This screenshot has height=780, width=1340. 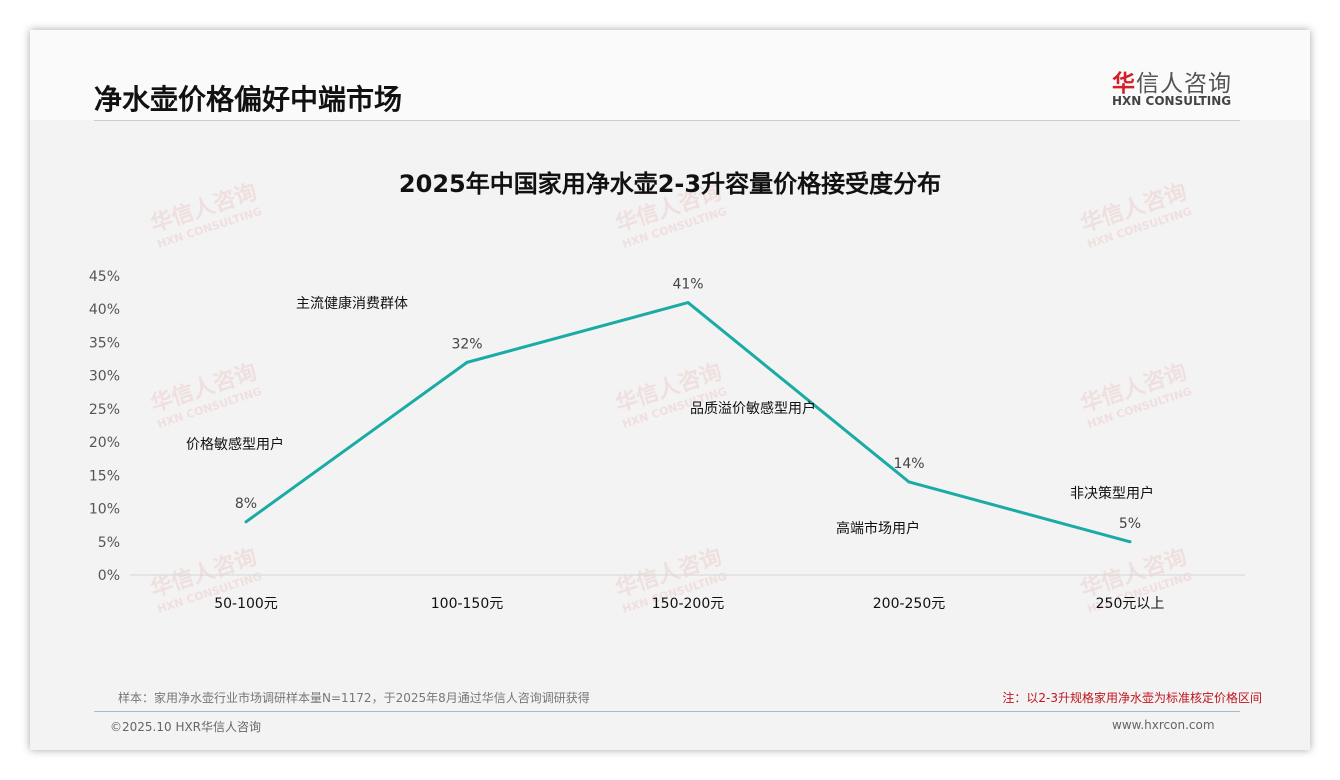 What do you see at coordinates (109, 543) in the screenshot?
I see `y-tick-label: 5%` at bounding box center [109, 543].